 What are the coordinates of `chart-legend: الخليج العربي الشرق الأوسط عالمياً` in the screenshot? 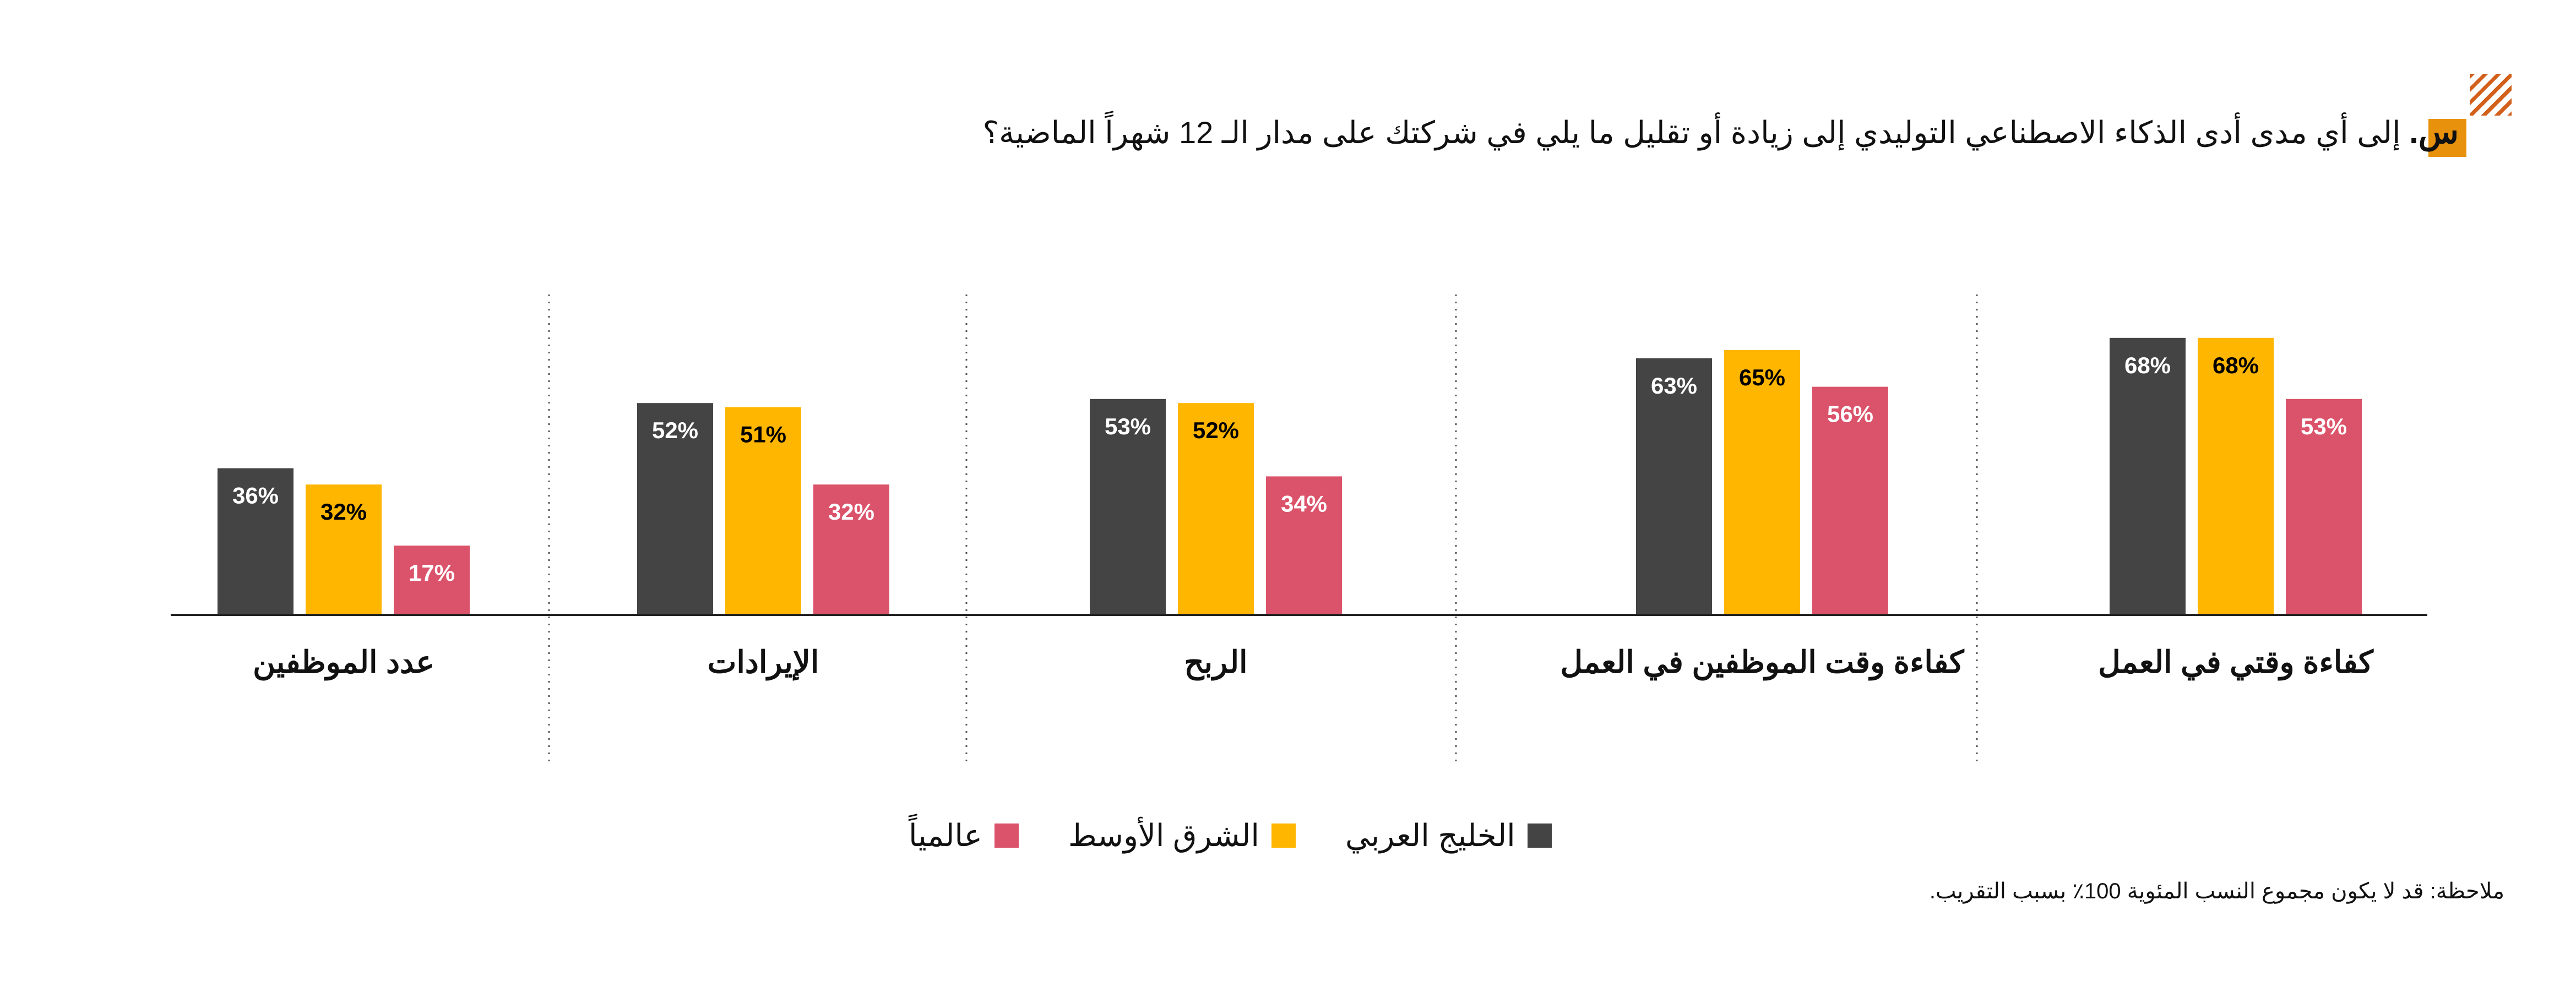 It's located at (1231, 836).